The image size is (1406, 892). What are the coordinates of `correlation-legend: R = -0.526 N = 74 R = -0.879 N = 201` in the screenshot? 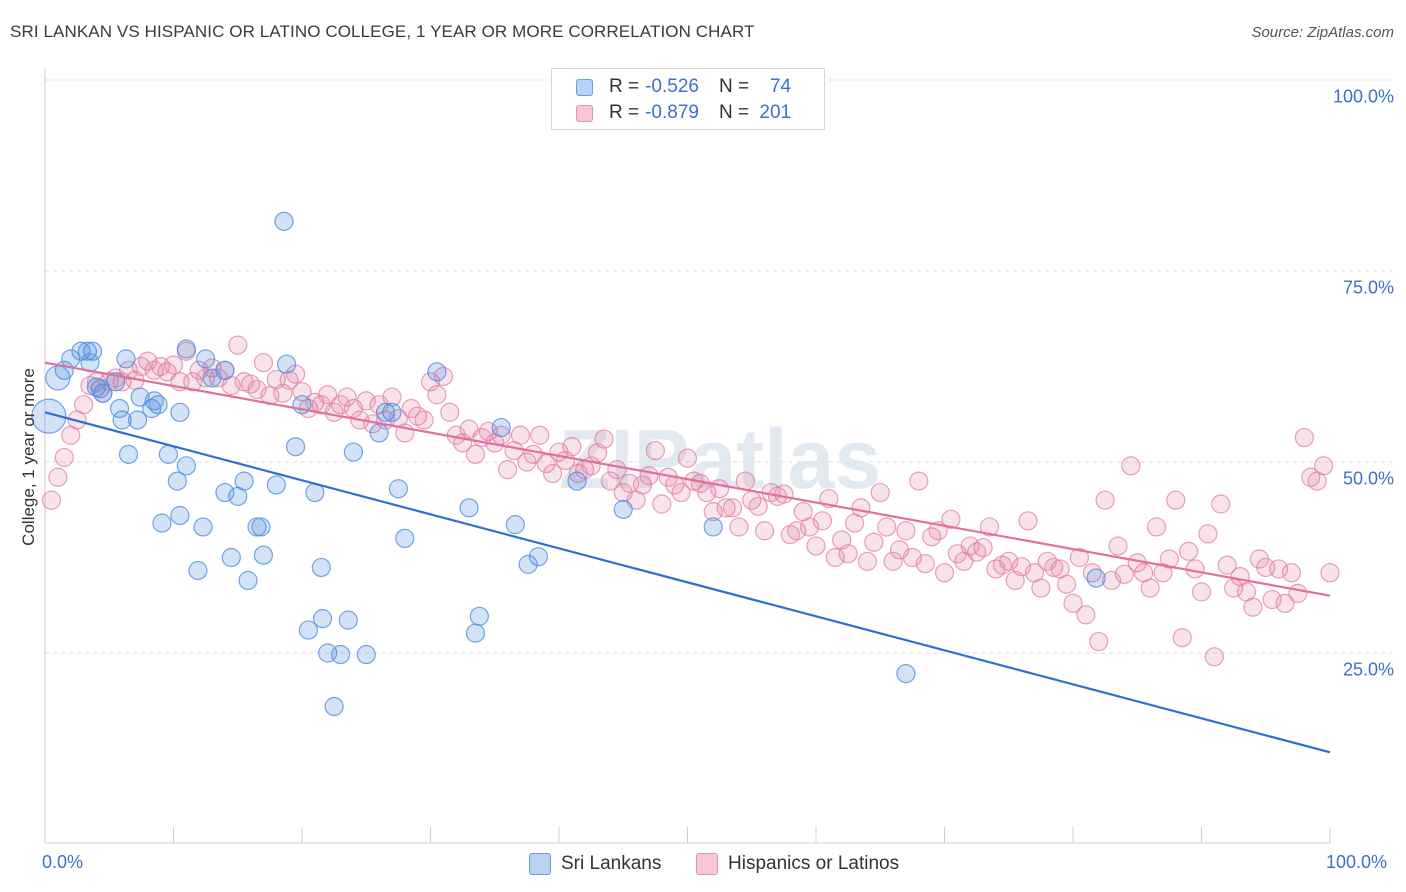 It's located at (688, 99).